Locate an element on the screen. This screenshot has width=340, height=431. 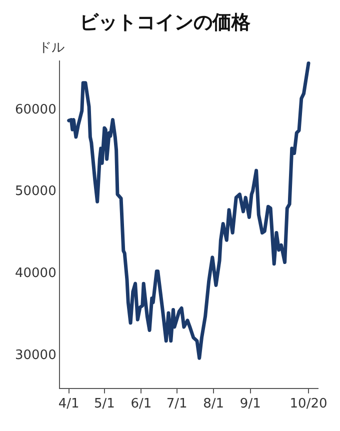
y-tick-label: 40000 is located at coordinates (35, 274).